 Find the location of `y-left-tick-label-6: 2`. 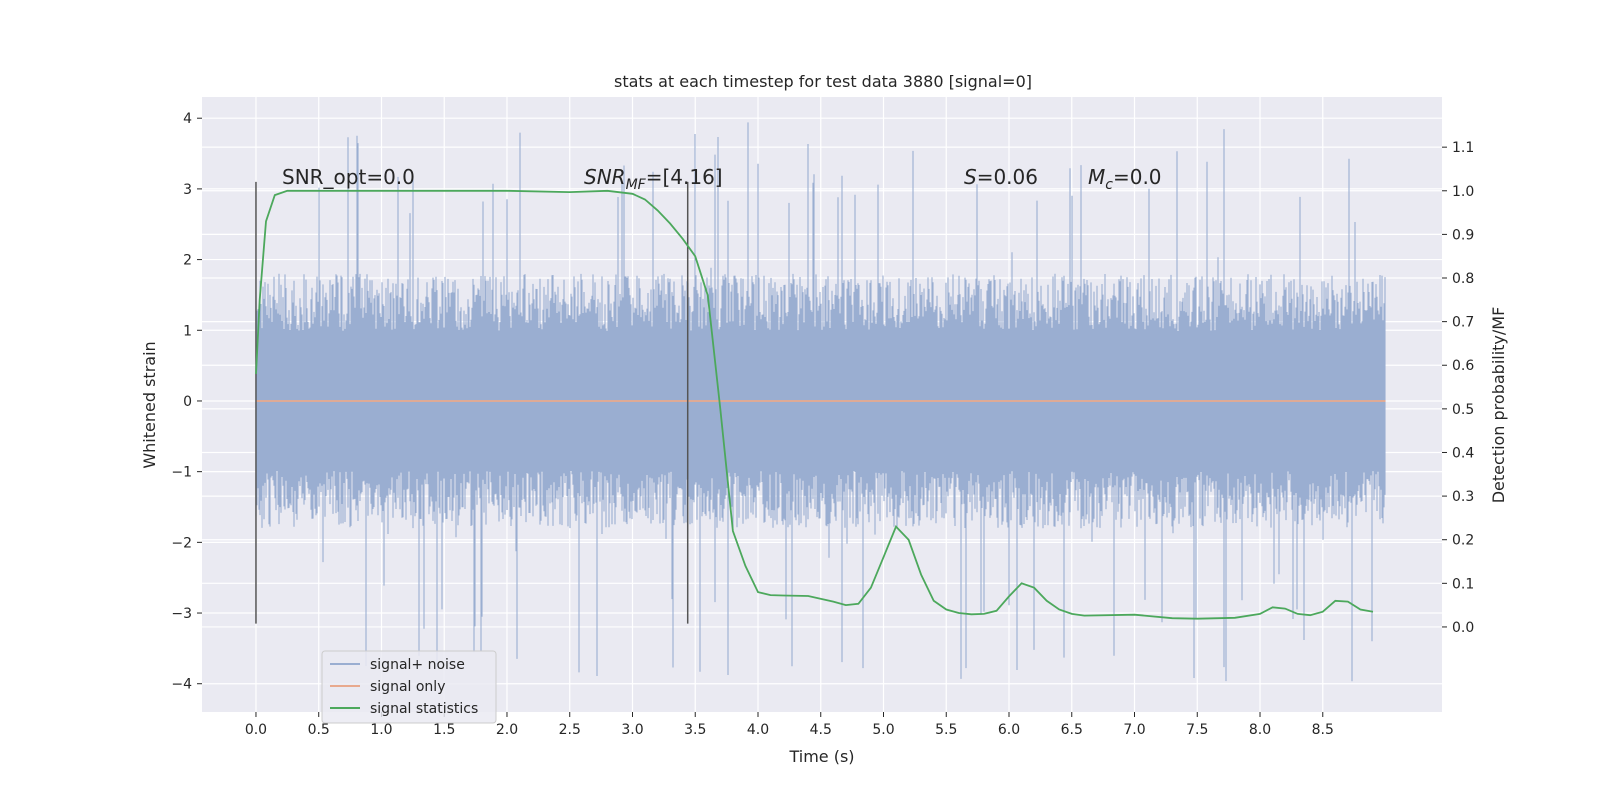

y-left-tick-label-6: 2 is located at coordinates (187, 261).